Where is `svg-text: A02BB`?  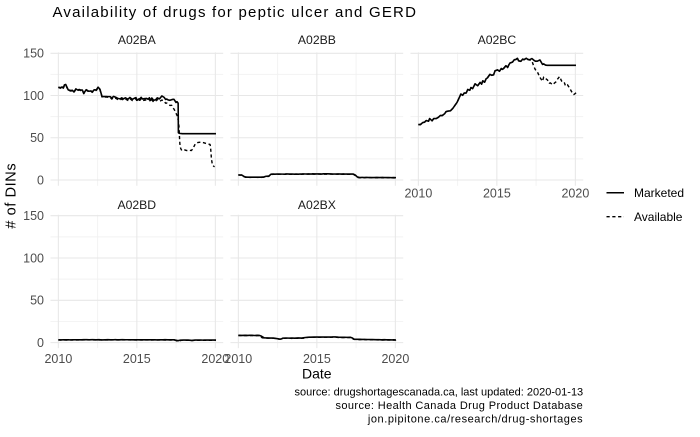 svg-text: A02BB is located at coordinates (317, 40).